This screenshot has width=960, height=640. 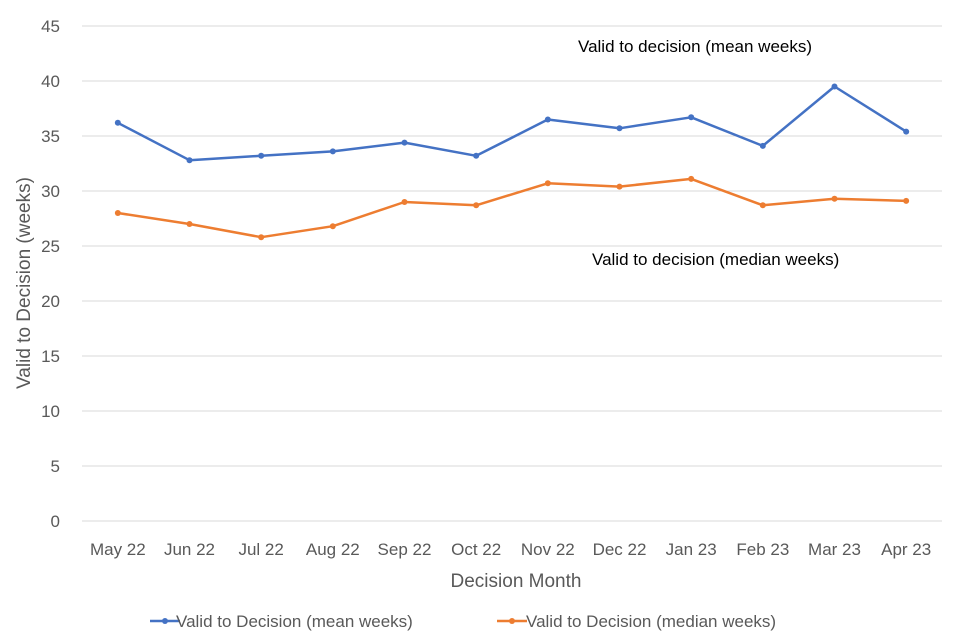 I want to click on y-tick-label: 40, so click(x=50, y=81).